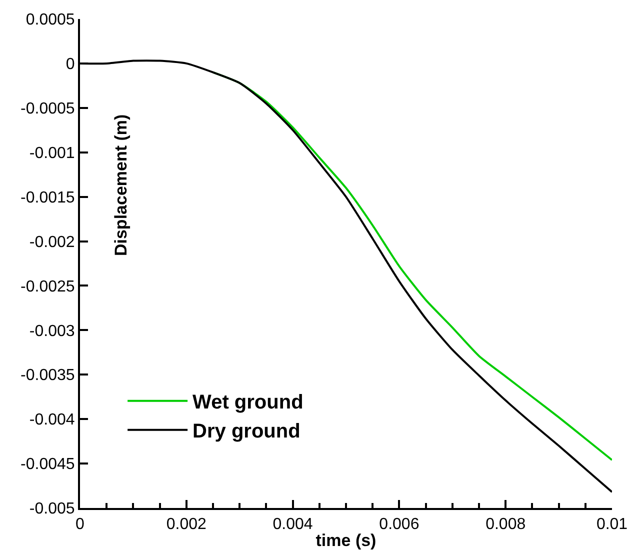  What do you see at coordinates (52, 509) in the screenshot?
I see `y-tick-label: -0.005` at bounding box center [52, 509].